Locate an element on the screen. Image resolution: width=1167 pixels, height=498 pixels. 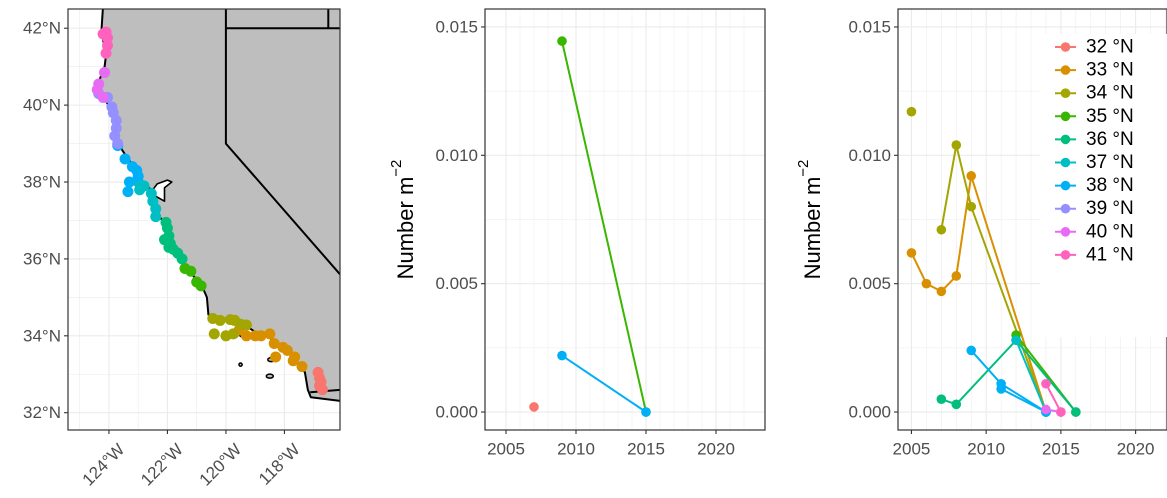
legend-label: 39 °N is located at coordinates (1110, 208).